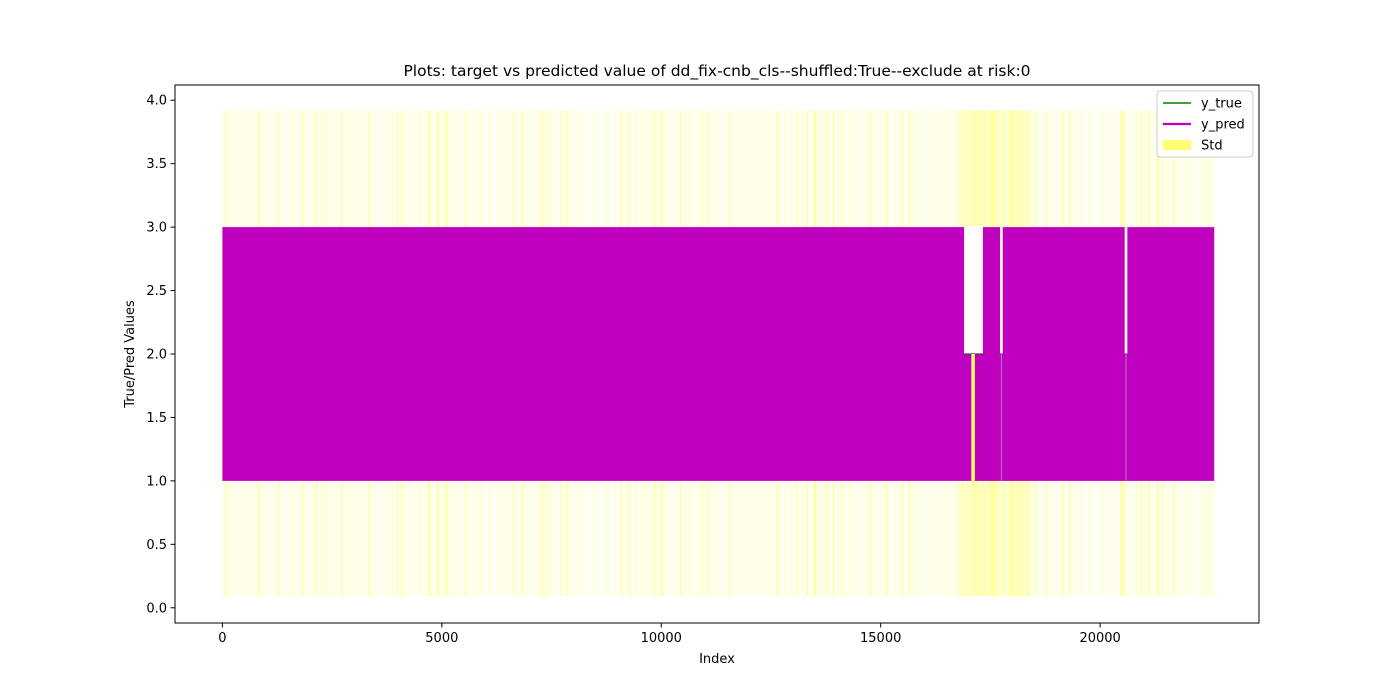 Image resolution: width=1400 pixels, height=700 pixels. Describe the element at coordinates (1212, 146) in the screenshot. I see `legend-label: Std` at that location.